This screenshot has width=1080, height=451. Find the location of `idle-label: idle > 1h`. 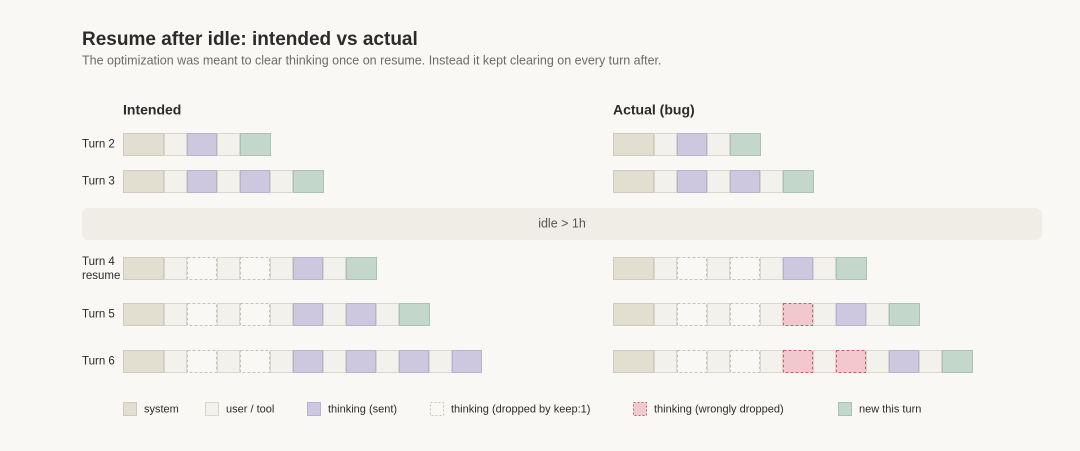

idle-label: idle > 1h is located at coordinates (562, 223).